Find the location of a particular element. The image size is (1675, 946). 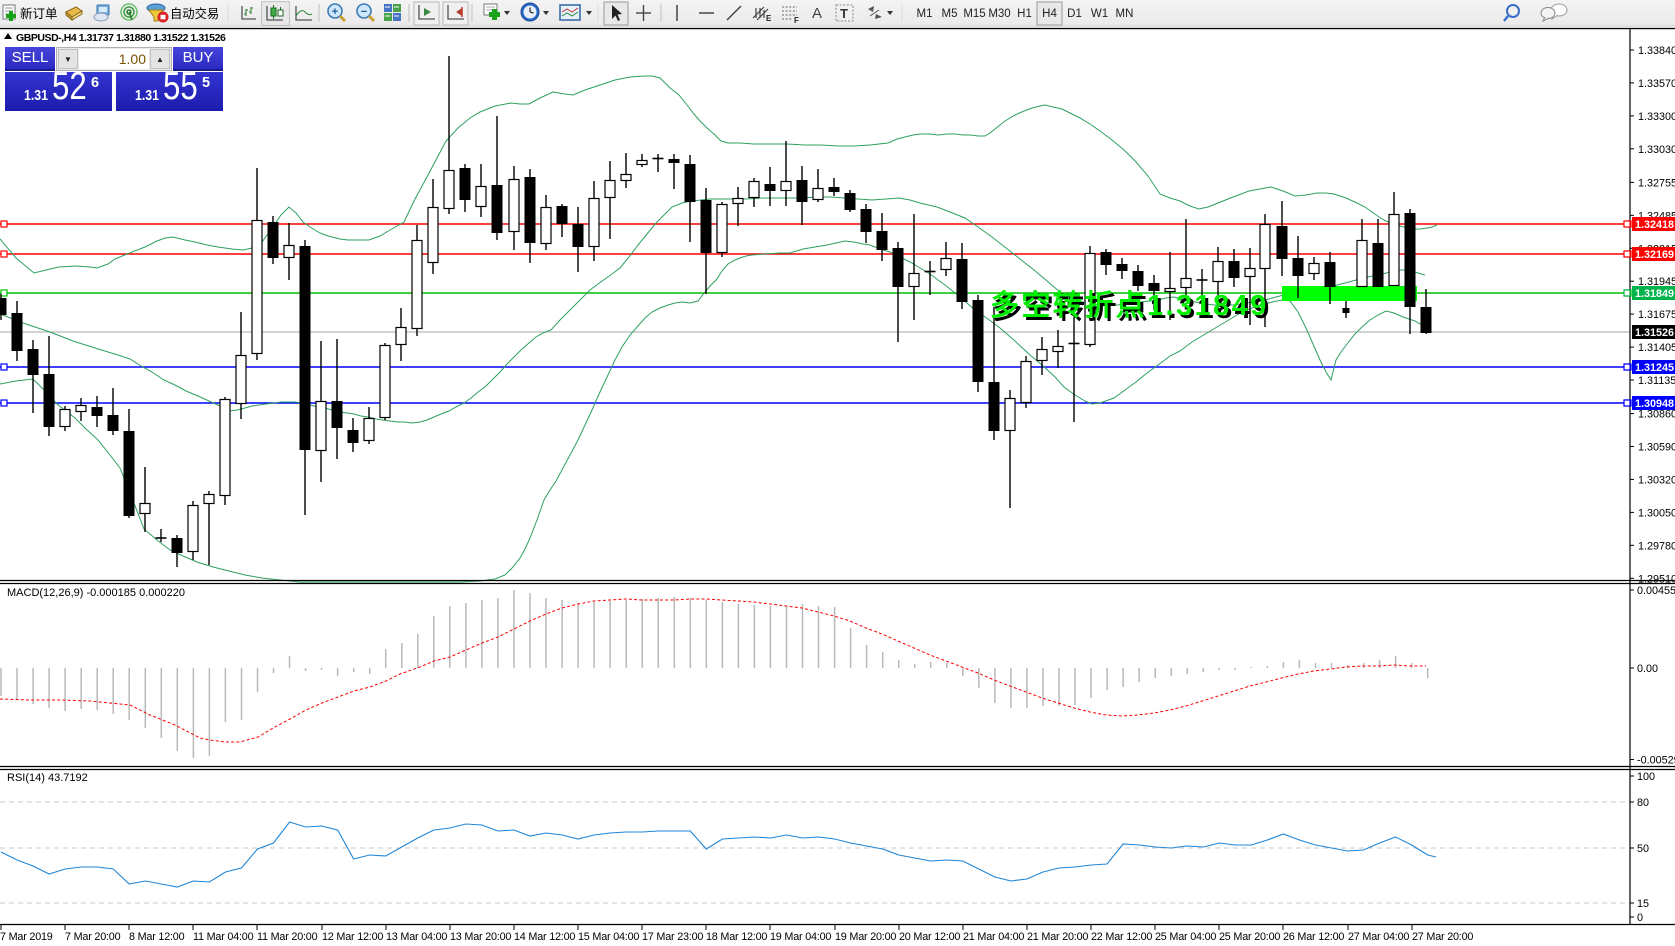

svg-text: 1.29510 is located at coordinates (1656, 579).